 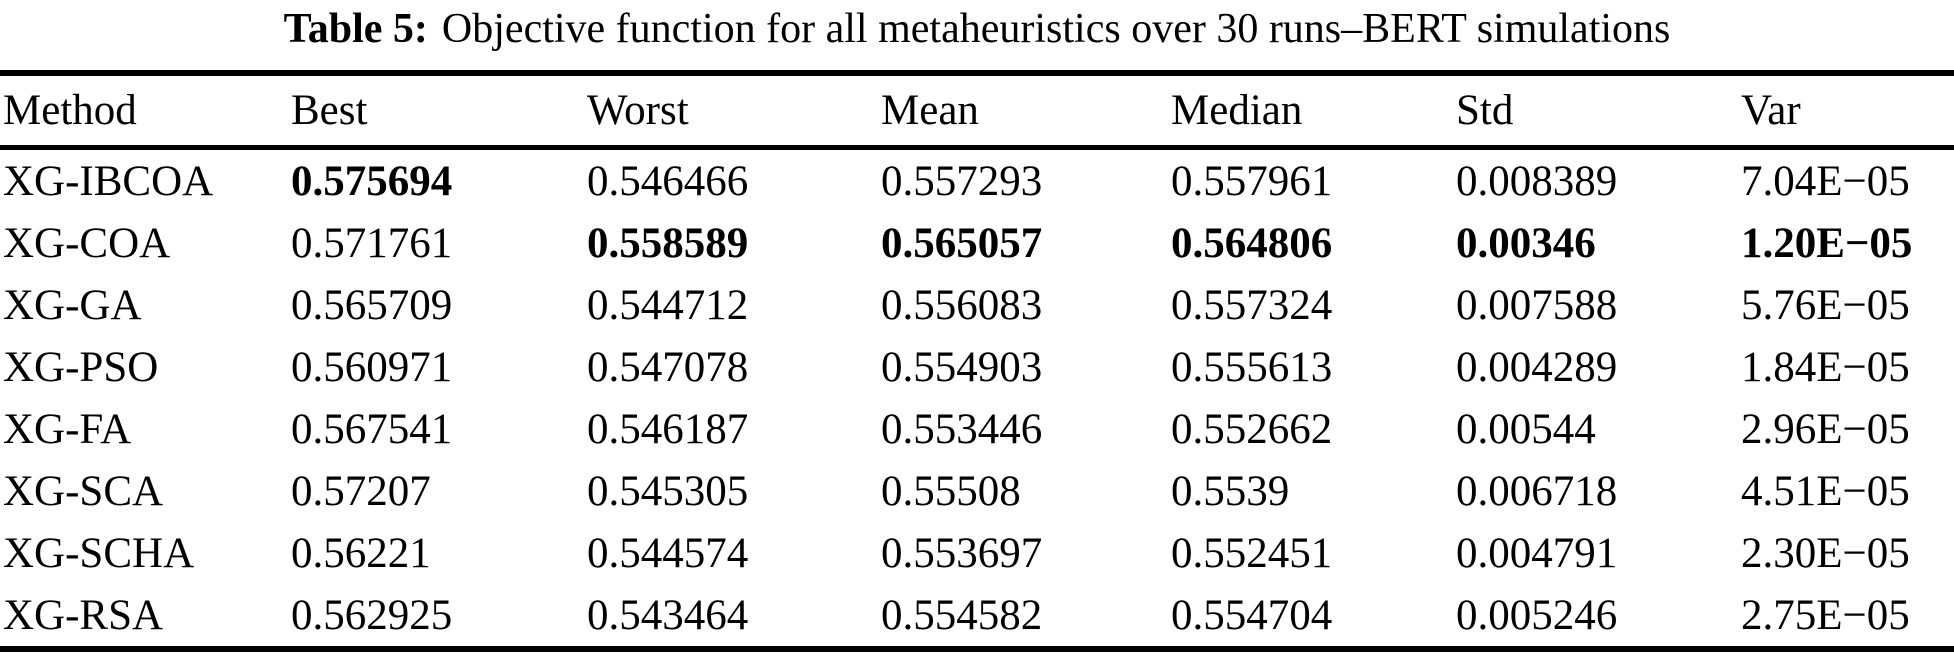 What do you see at coordinates (668, 181) in the screenshot?
I see `worst-cell: 0.546466` at bounding box center [668, 181].